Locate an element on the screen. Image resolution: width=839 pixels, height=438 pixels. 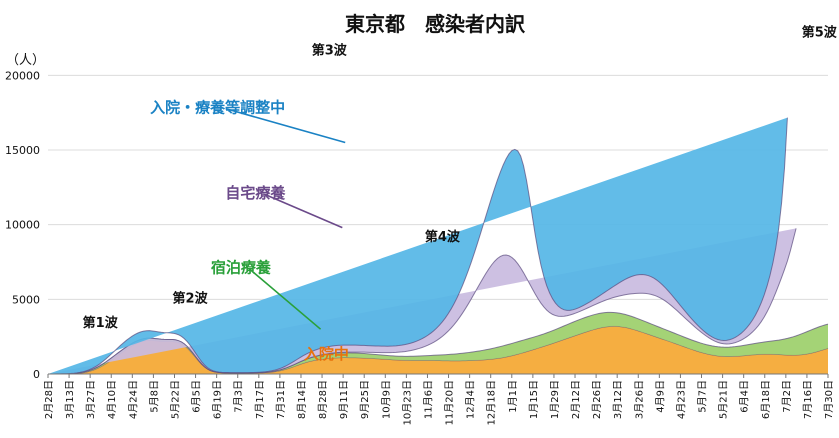
y-tick-label: 20000 is located at coordinates (22, 75).